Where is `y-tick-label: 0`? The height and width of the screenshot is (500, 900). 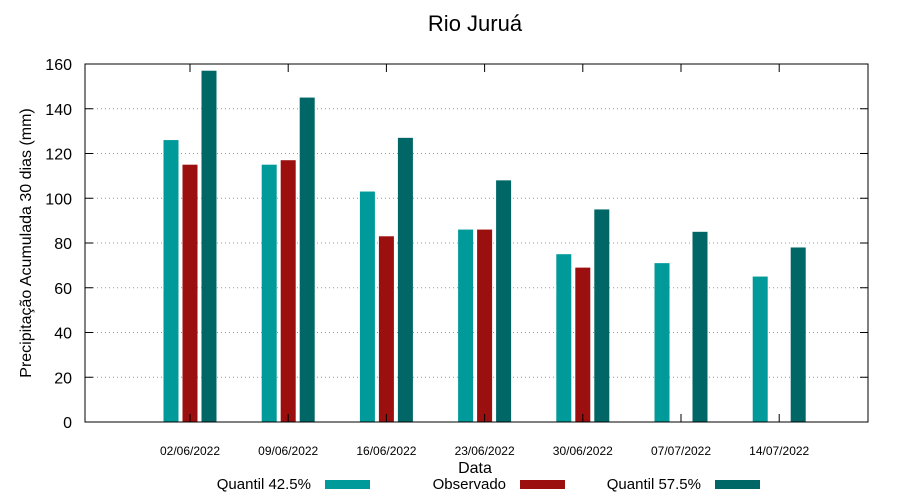 y-tick-label: 0 is located at coordinates (67, 423).